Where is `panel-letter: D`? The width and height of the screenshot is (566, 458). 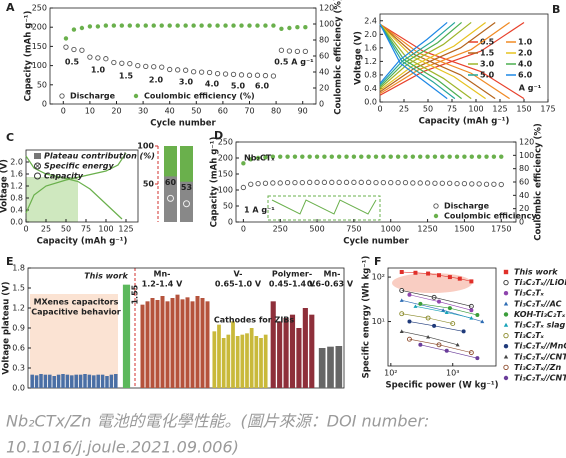
panel-letter: D is located at coordinates (218, 135).